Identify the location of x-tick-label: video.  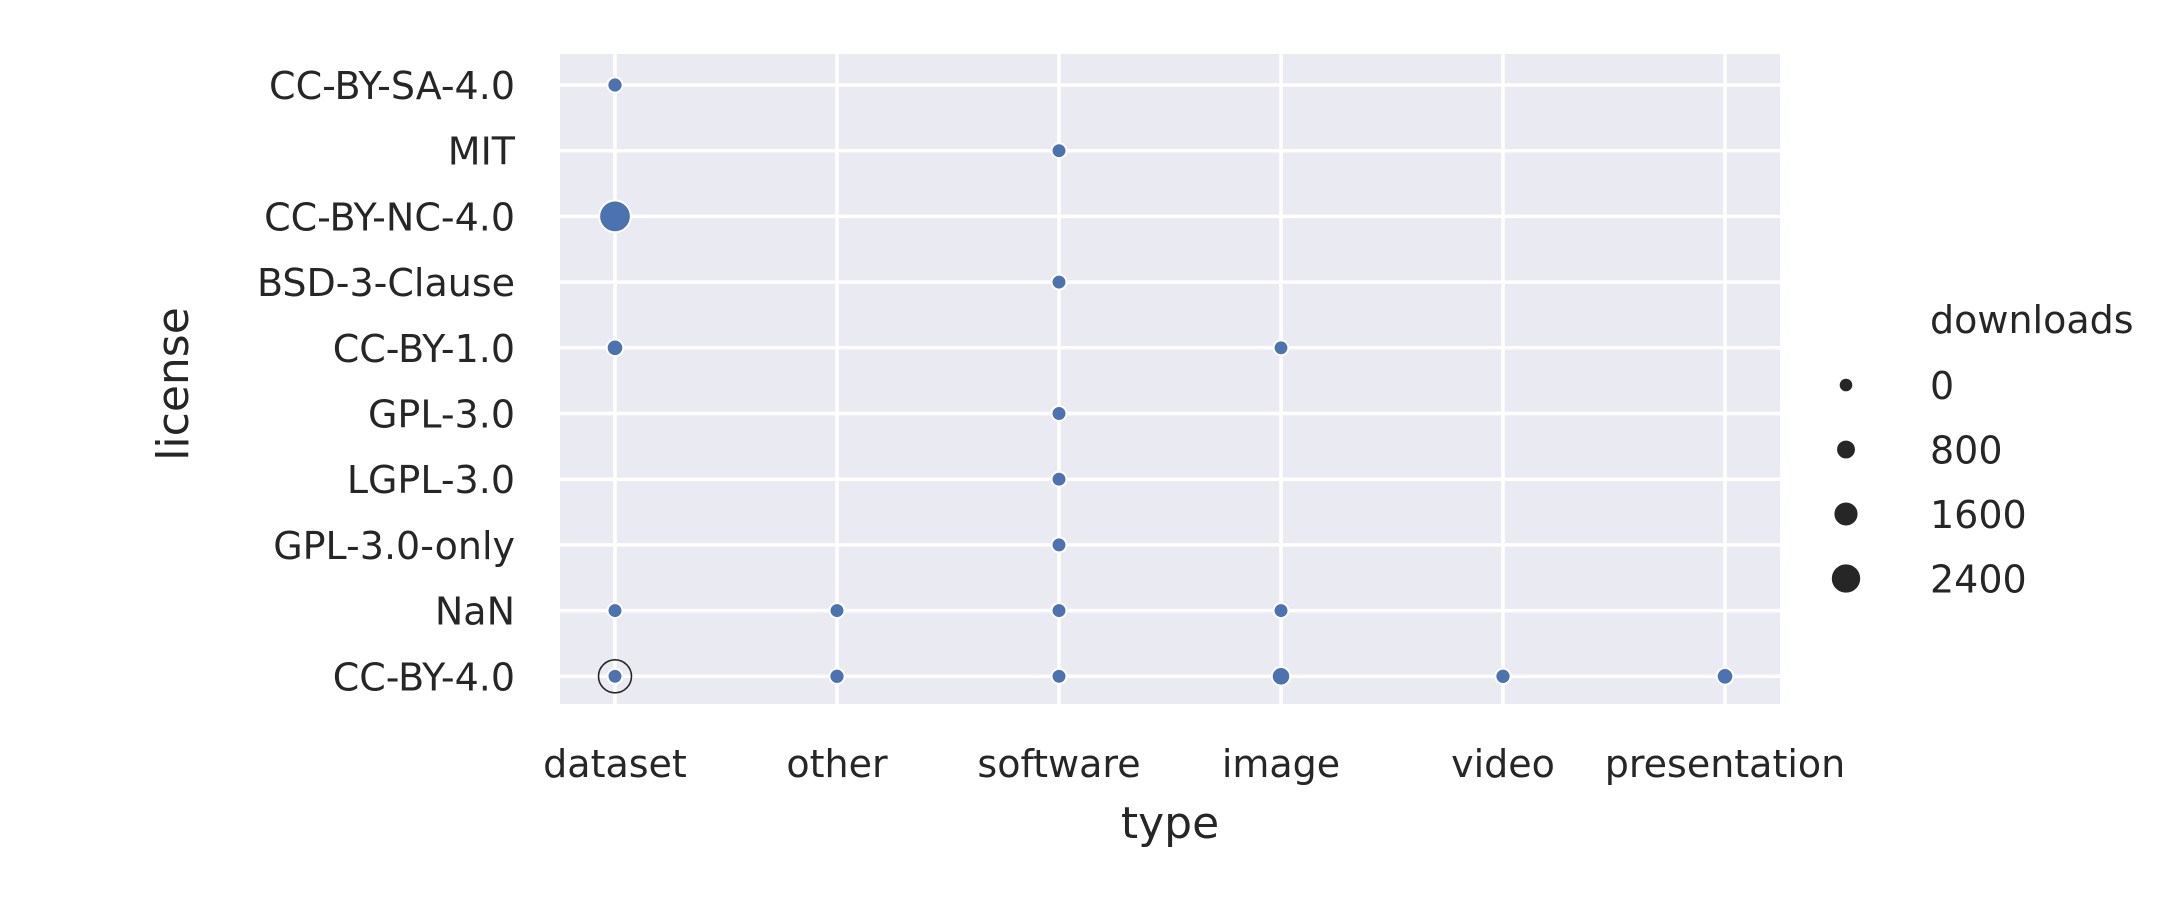
(1503, 764).